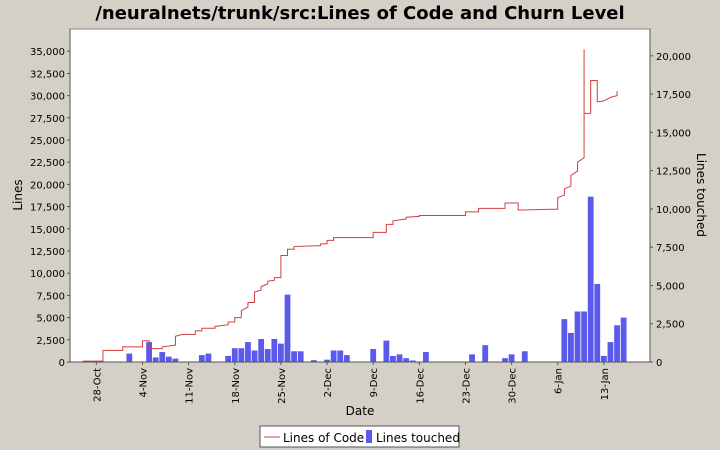 Image resolution: width=720 pixels, height=450 pixels. I want to click on y-left-tick-label: 0, so click(62, 363).